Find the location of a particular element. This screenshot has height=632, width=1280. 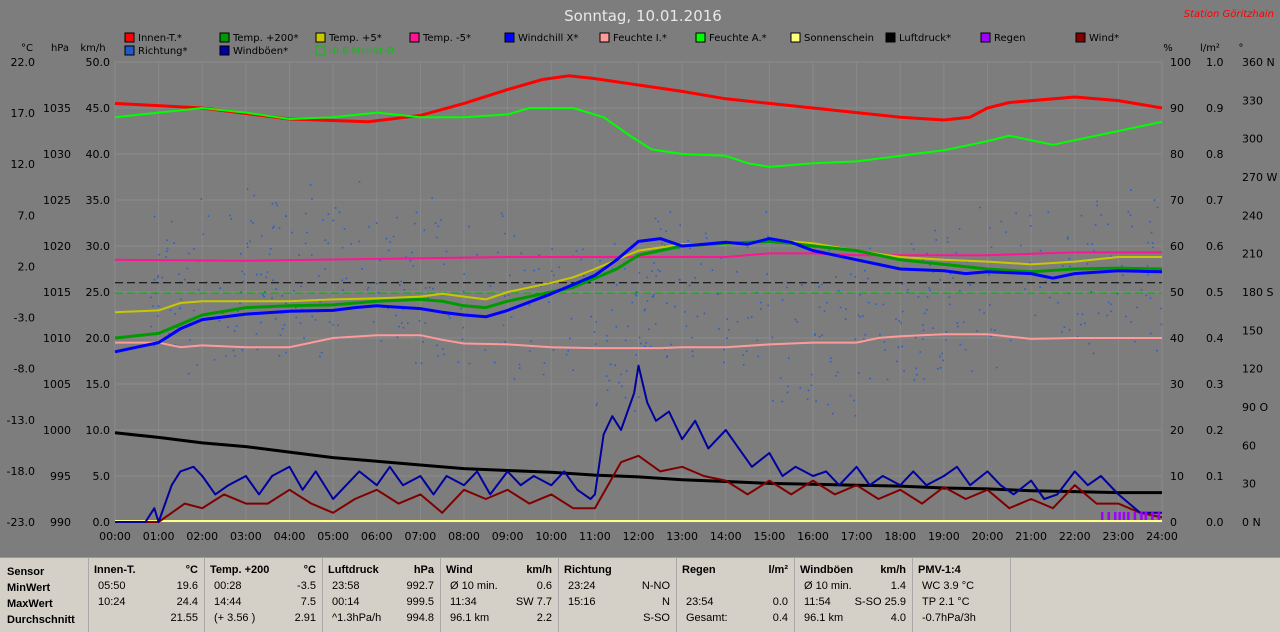

stats-cell-label: 05:50 is located at coordinates (112, 586).